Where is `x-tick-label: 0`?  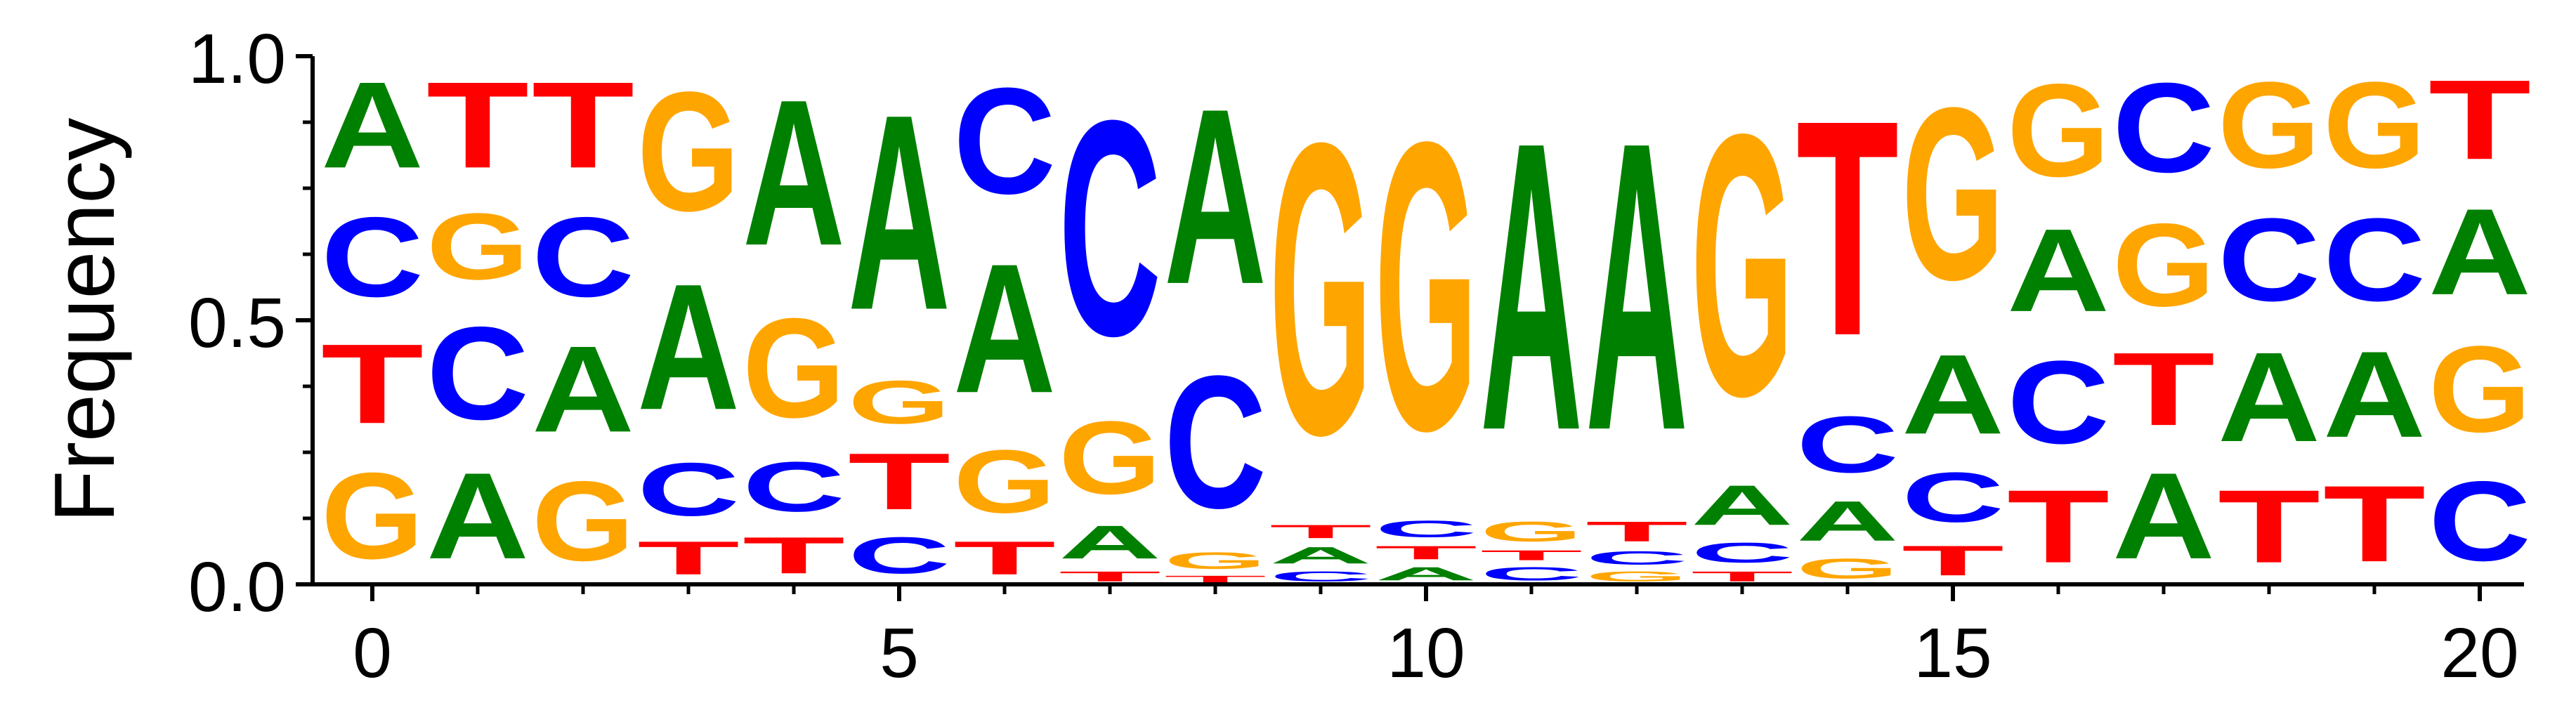
x-tick-label: 0 is located at coordinates (372, 653).